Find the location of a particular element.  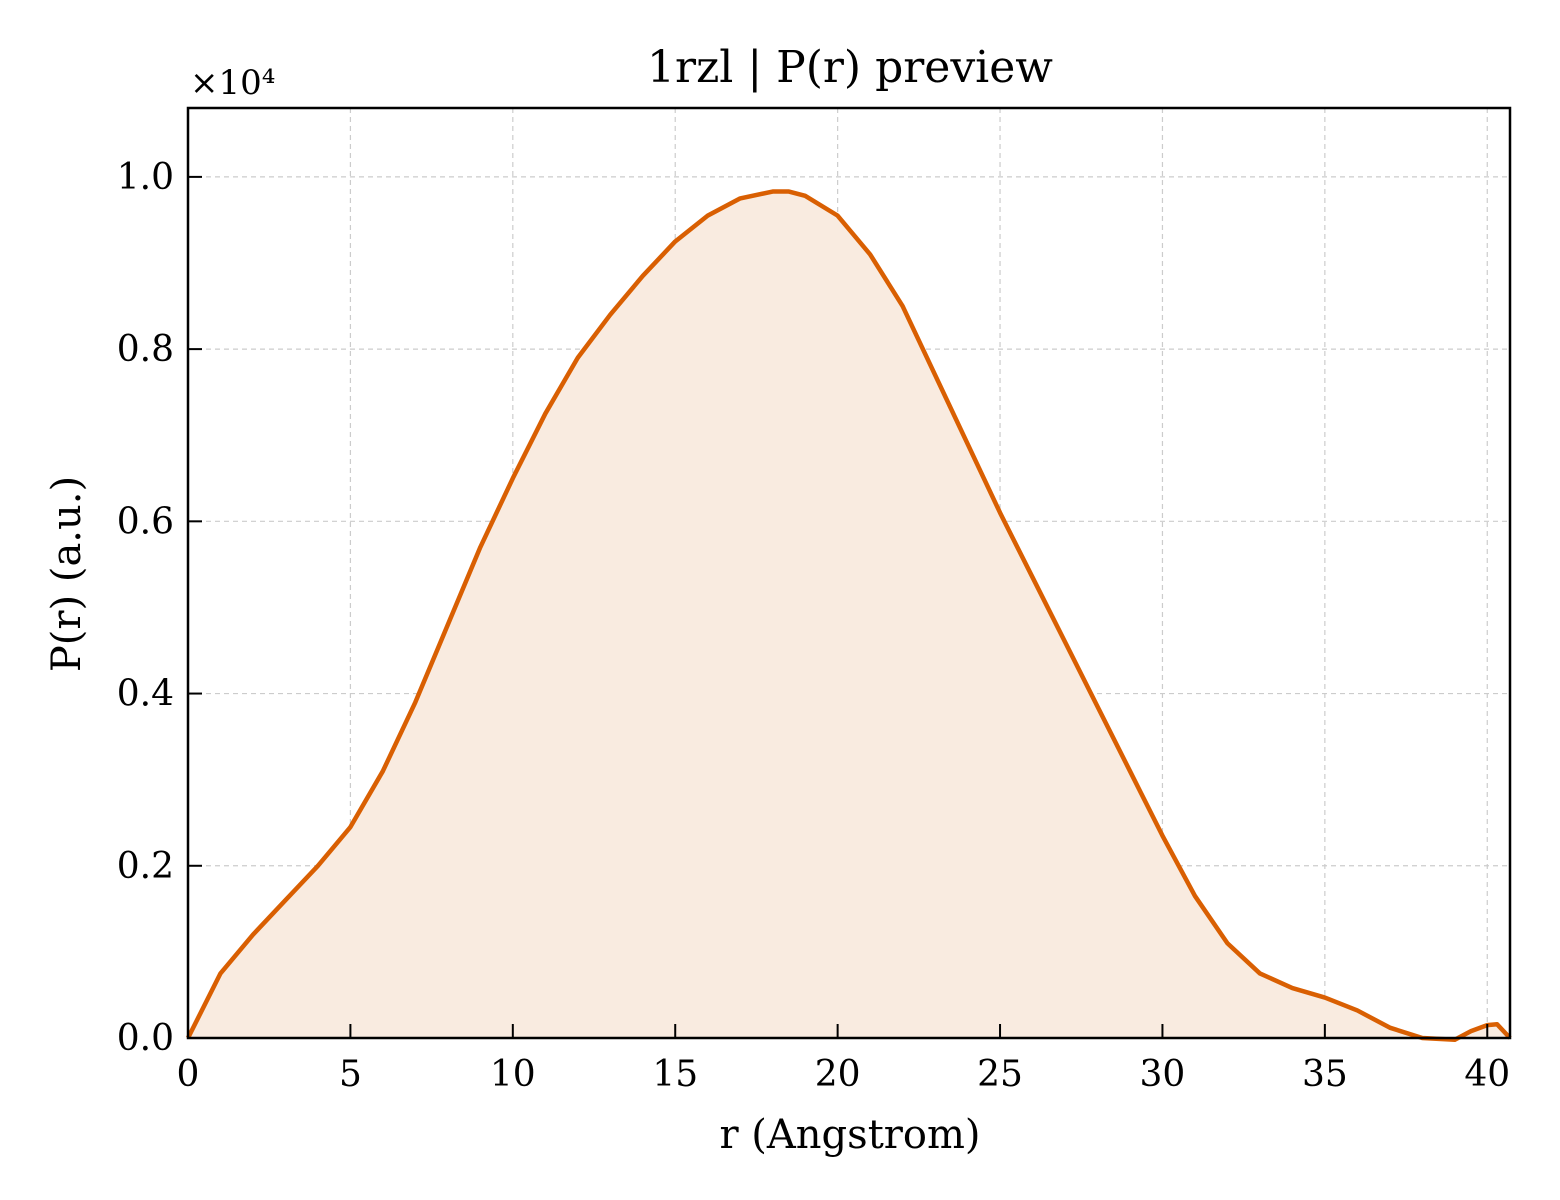

y-tick-label: 0.2 is located at coordinates (145, 866).